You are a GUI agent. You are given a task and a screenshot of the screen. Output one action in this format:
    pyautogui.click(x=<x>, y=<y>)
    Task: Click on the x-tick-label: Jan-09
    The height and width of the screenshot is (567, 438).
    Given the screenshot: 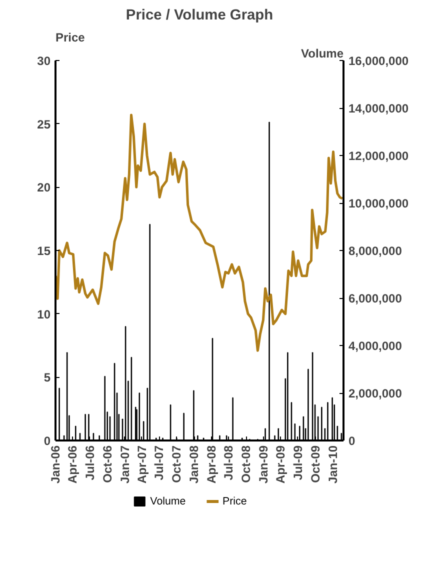 What is the action you would take?
    pyautogui.click(x=263, y=464)
    